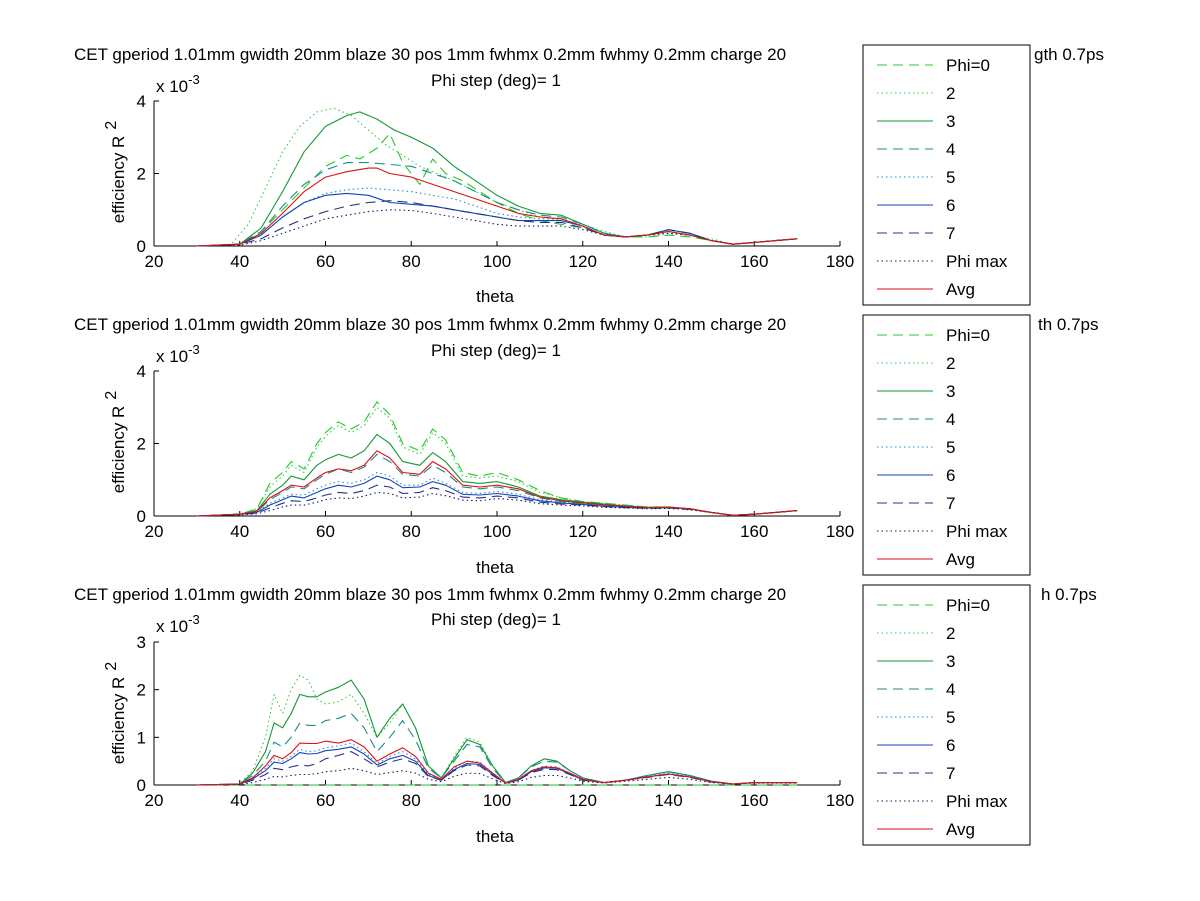 This screenshot has width=1200, height=901. I want to click on subplot-1-ylabel: efficiency R 2, so click(115, 172).